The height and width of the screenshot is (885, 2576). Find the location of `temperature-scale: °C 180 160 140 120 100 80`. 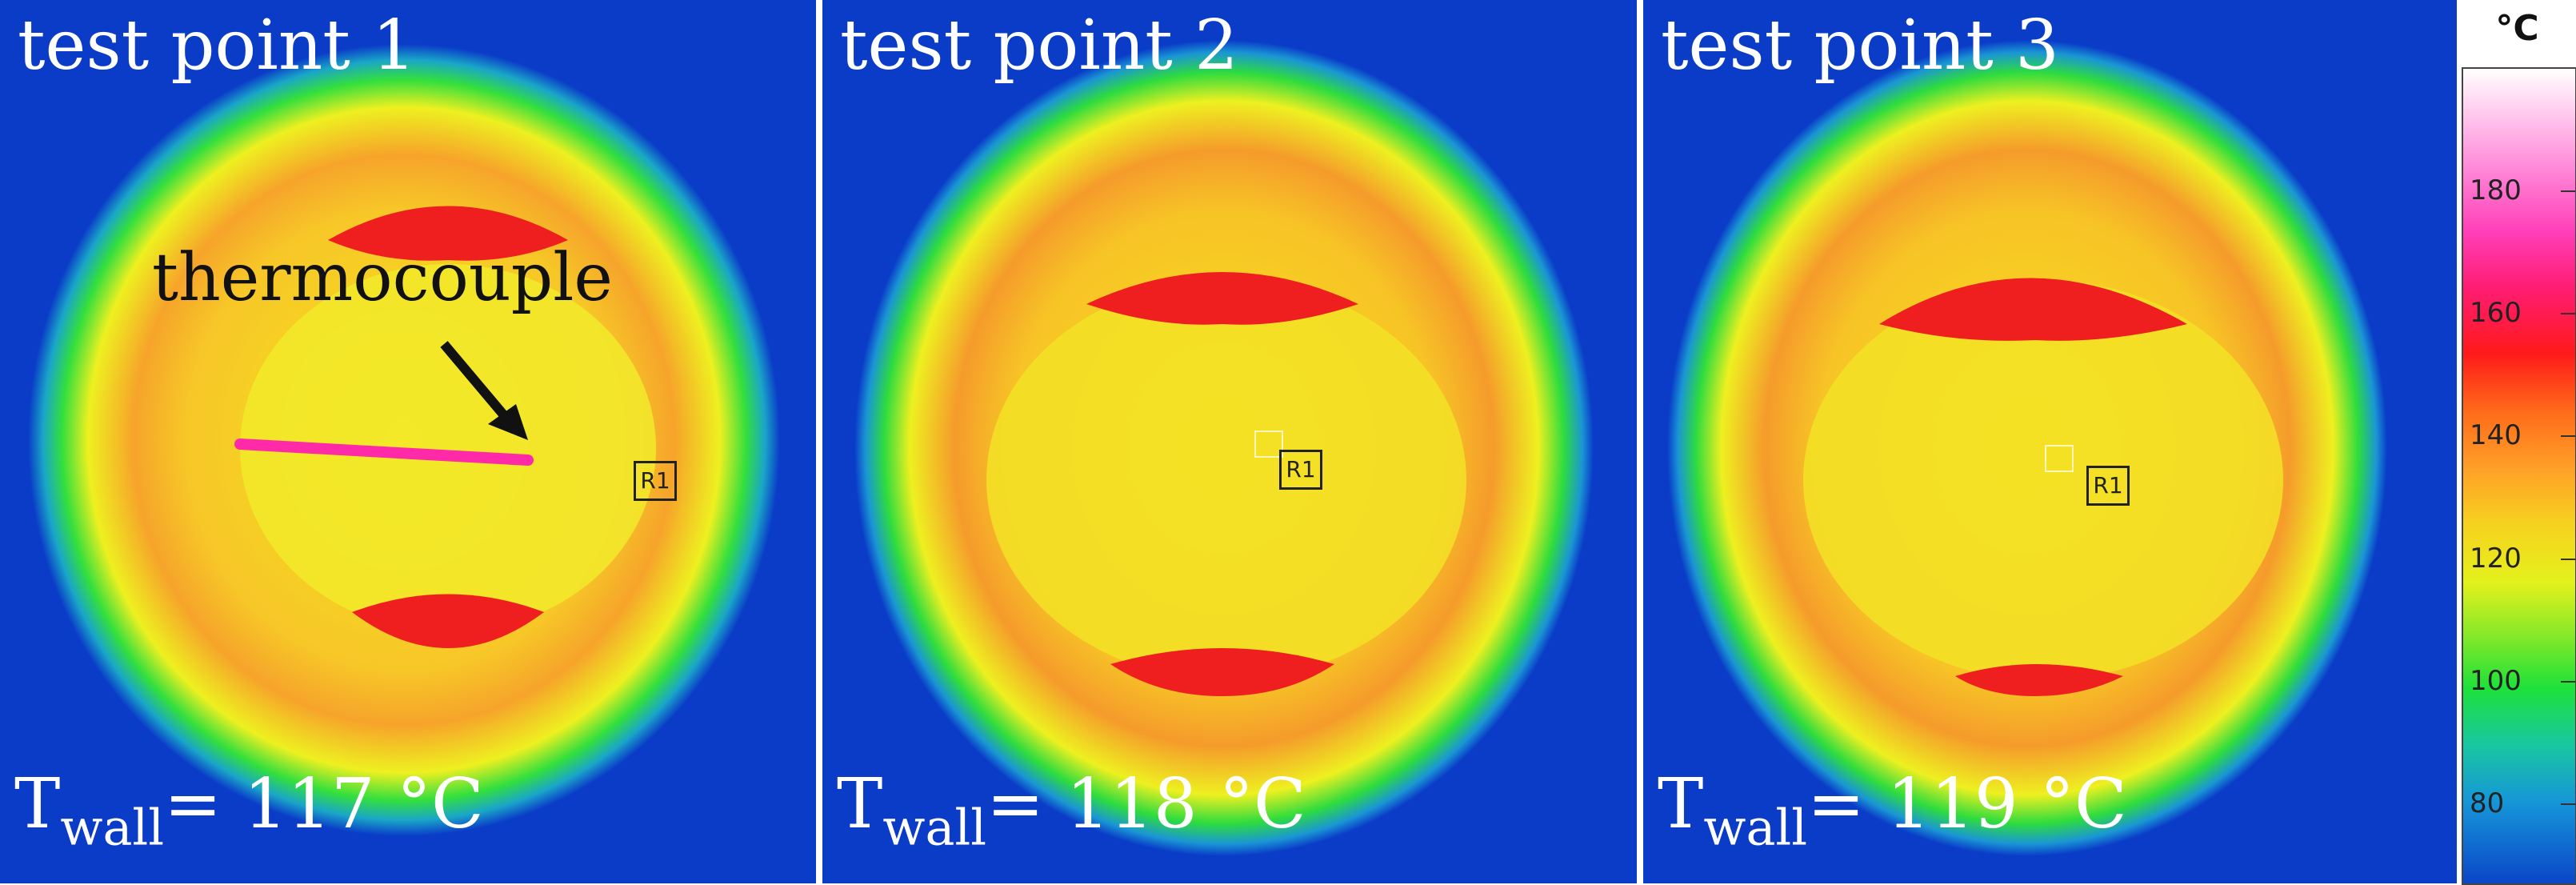

temperature-scale: °C 180 160 140 120 100 80 is located at coordinates (2517, 442).